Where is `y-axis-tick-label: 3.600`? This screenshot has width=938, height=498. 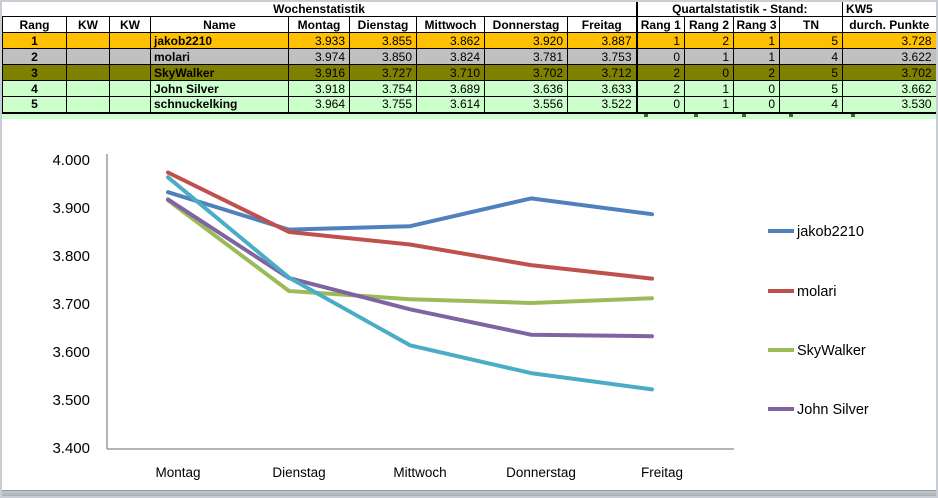 y-axis-tick-label: 3.600 is located at coordinates (71, 352).